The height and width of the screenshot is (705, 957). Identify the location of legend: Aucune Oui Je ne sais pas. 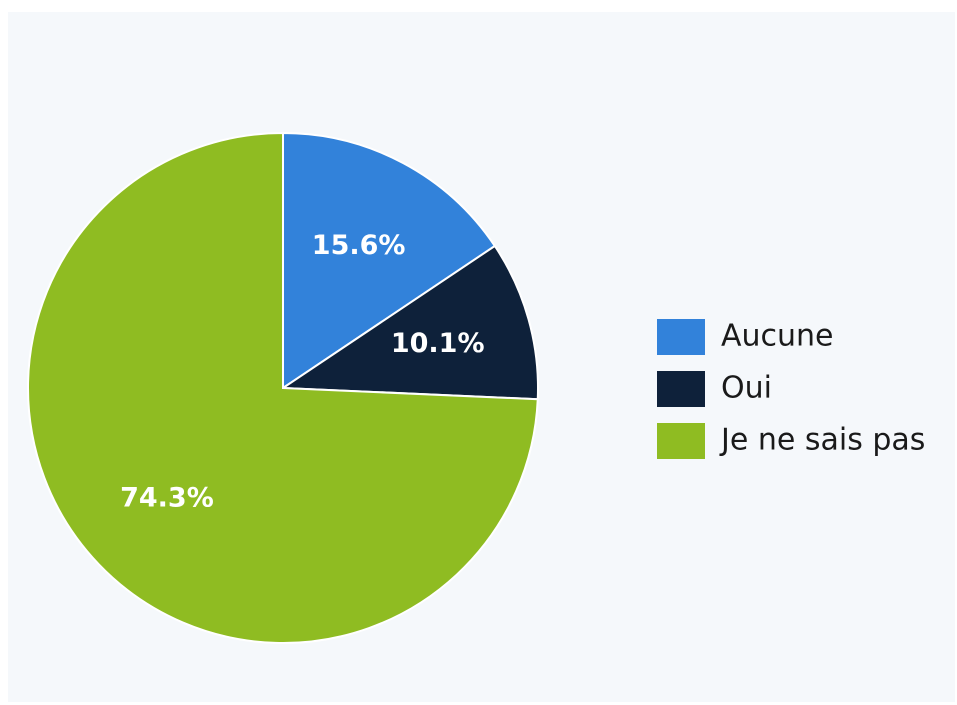
(791, 389).